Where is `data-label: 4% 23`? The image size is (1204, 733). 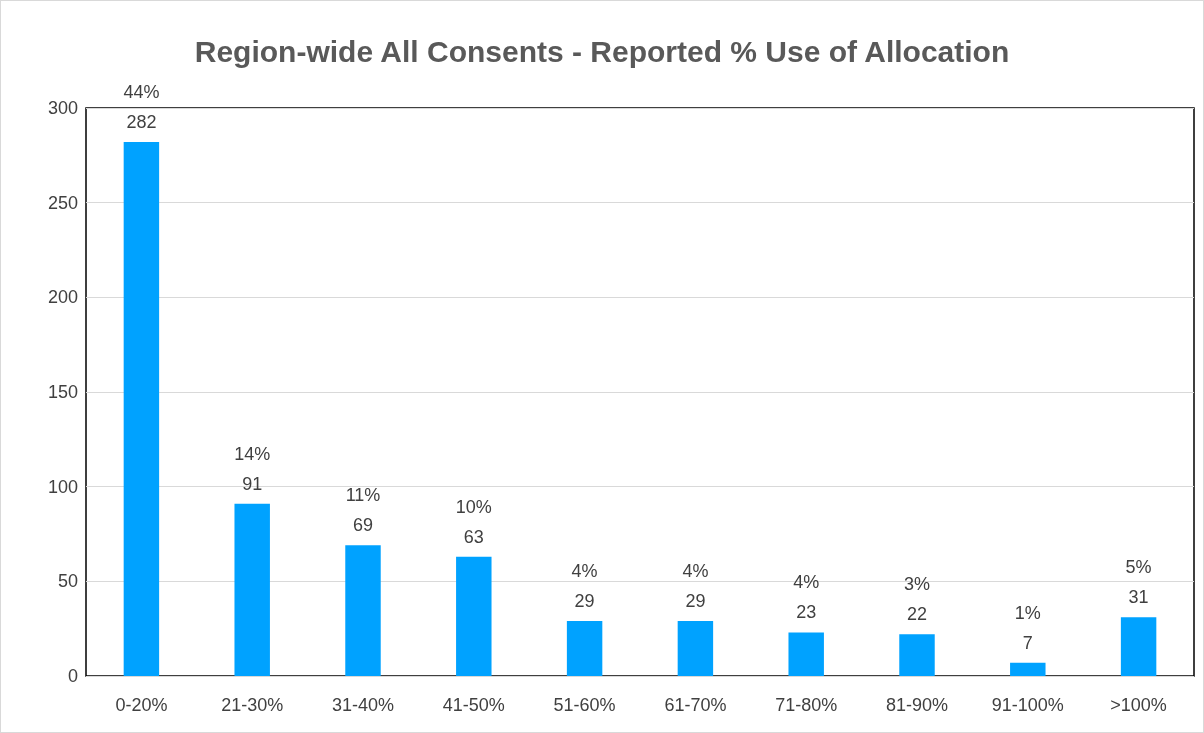
data-label: 4% 23 is located at coordinates (806, 597).